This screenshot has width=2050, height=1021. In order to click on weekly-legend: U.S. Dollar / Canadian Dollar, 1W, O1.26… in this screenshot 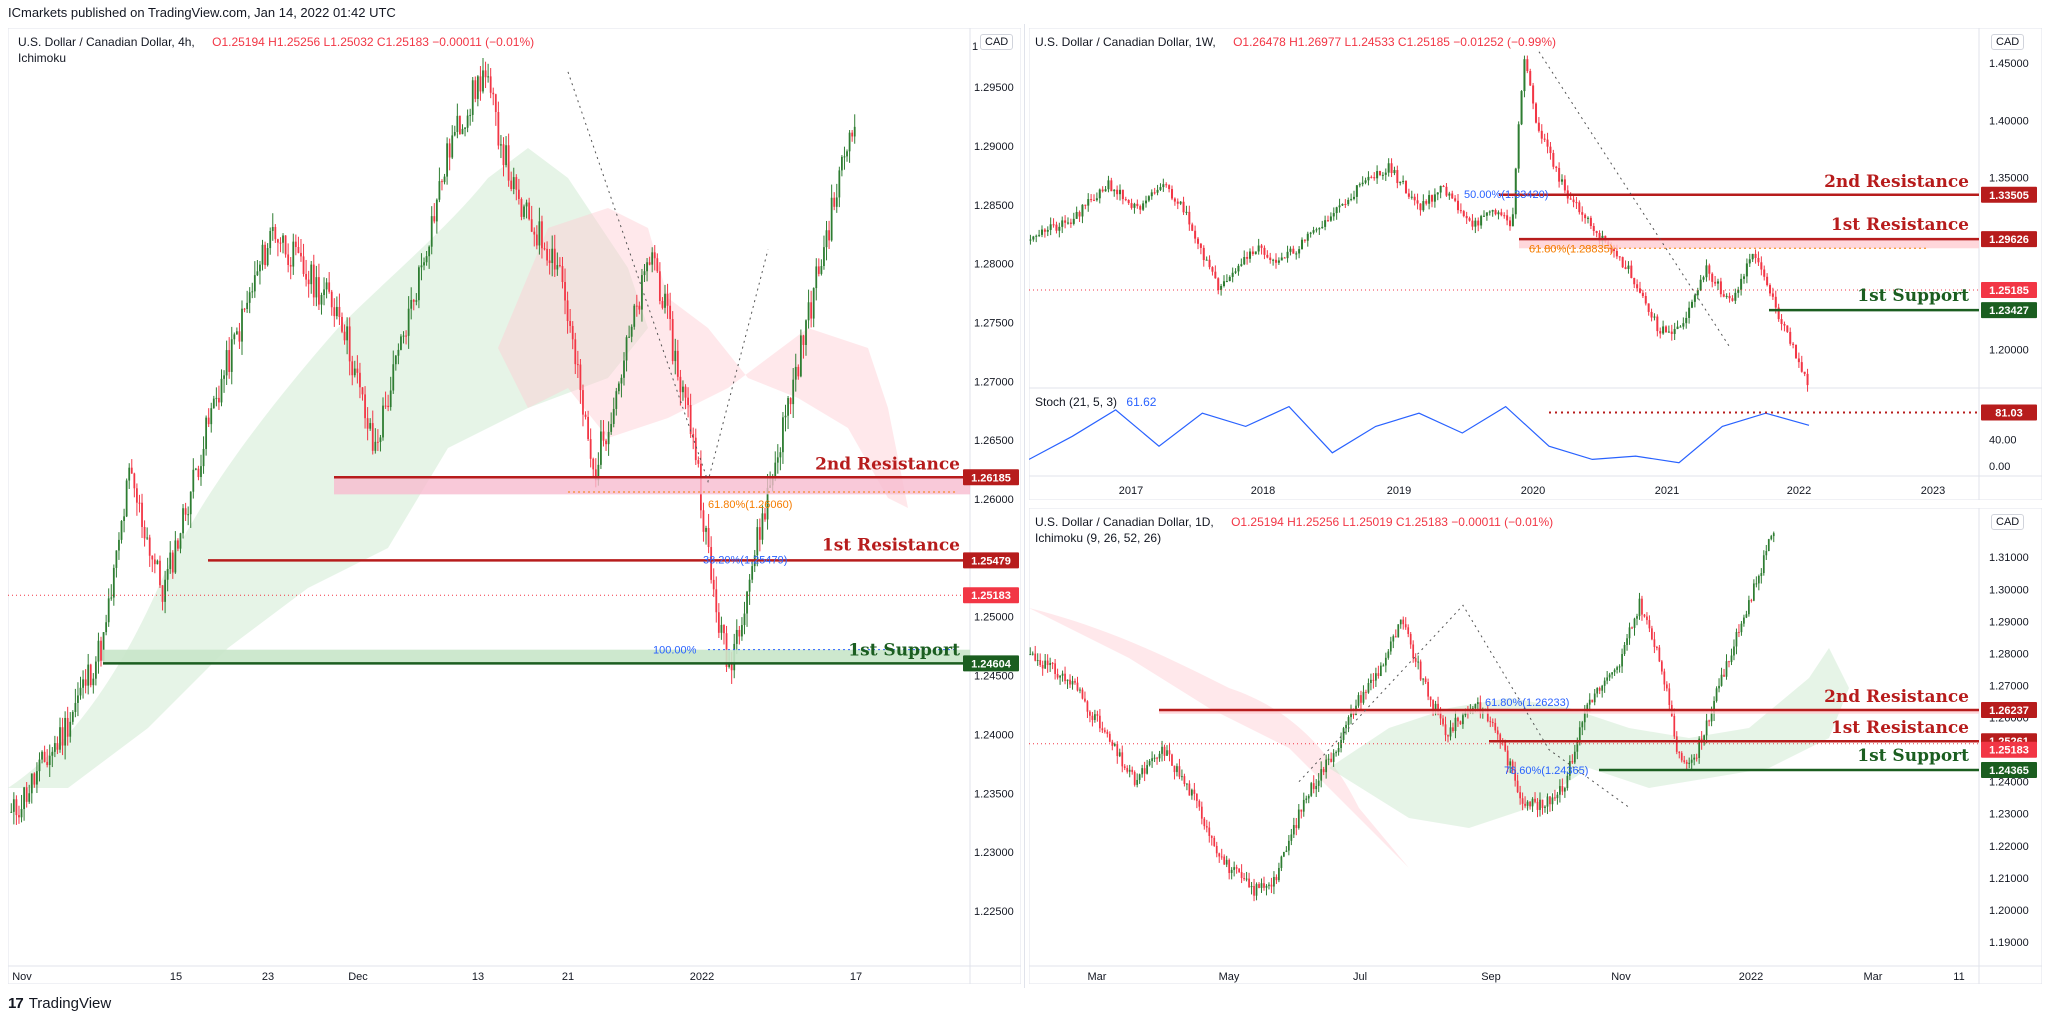, I will do `click(1295, 42)`.